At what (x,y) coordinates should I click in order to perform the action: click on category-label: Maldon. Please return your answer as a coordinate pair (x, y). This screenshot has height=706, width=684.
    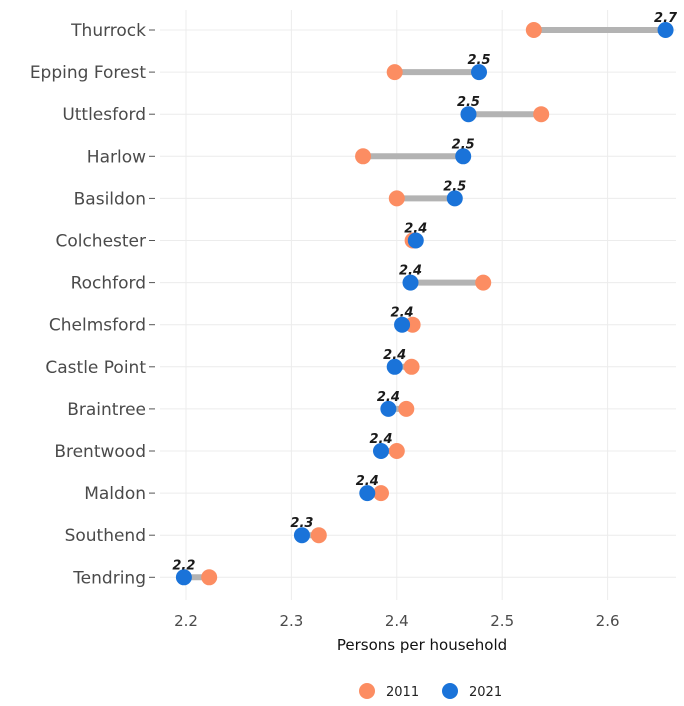
    Looking at the image, I should click on (115, 494).